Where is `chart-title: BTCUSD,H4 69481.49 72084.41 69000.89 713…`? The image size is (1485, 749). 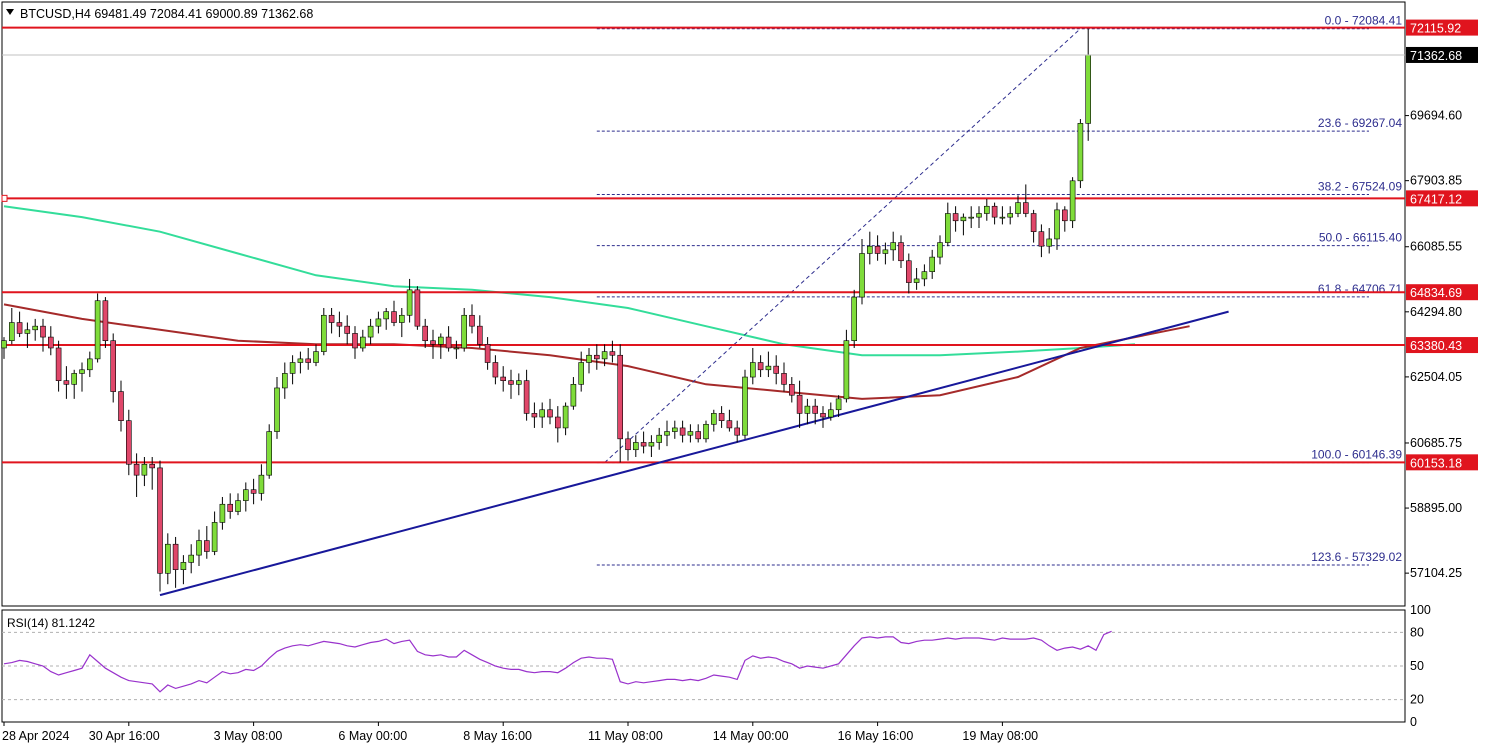
chart-title: BTCUSD,H4 69481.49 72084.41 69000.89 713… is located at coordinates (166, 14).